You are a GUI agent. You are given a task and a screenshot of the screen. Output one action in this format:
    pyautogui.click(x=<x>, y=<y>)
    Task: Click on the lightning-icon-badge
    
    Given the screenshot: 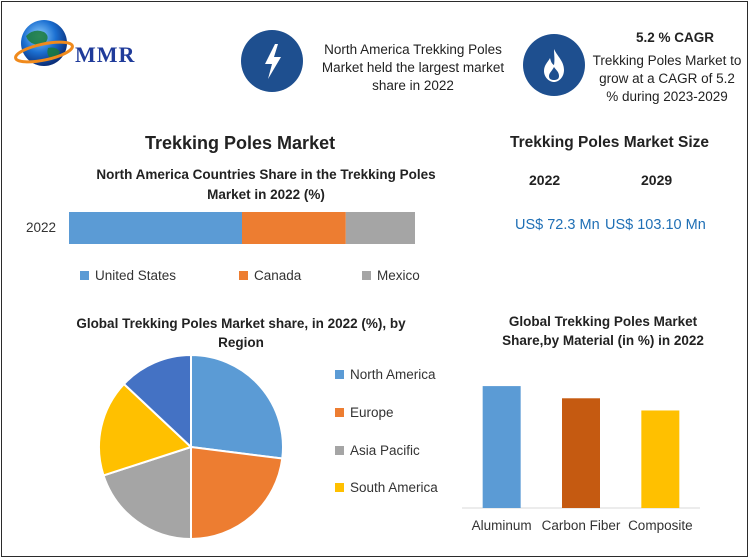 What is the action you would take?
    pyautogui.click(x=272, y=61)
    